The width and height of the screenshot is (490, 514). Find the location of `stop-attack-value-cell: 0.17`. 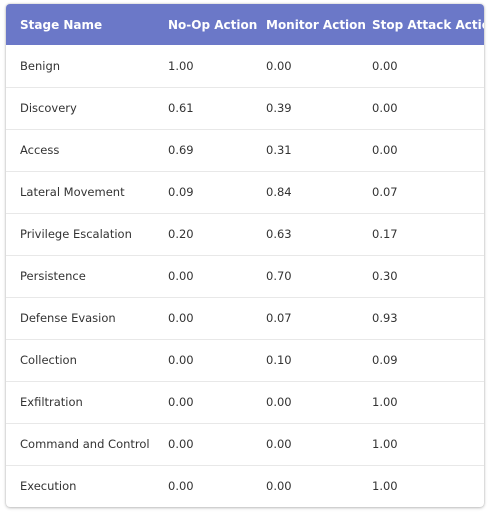

stop-attack-value-cell: 0.17 is located at coordinates (428, 234).